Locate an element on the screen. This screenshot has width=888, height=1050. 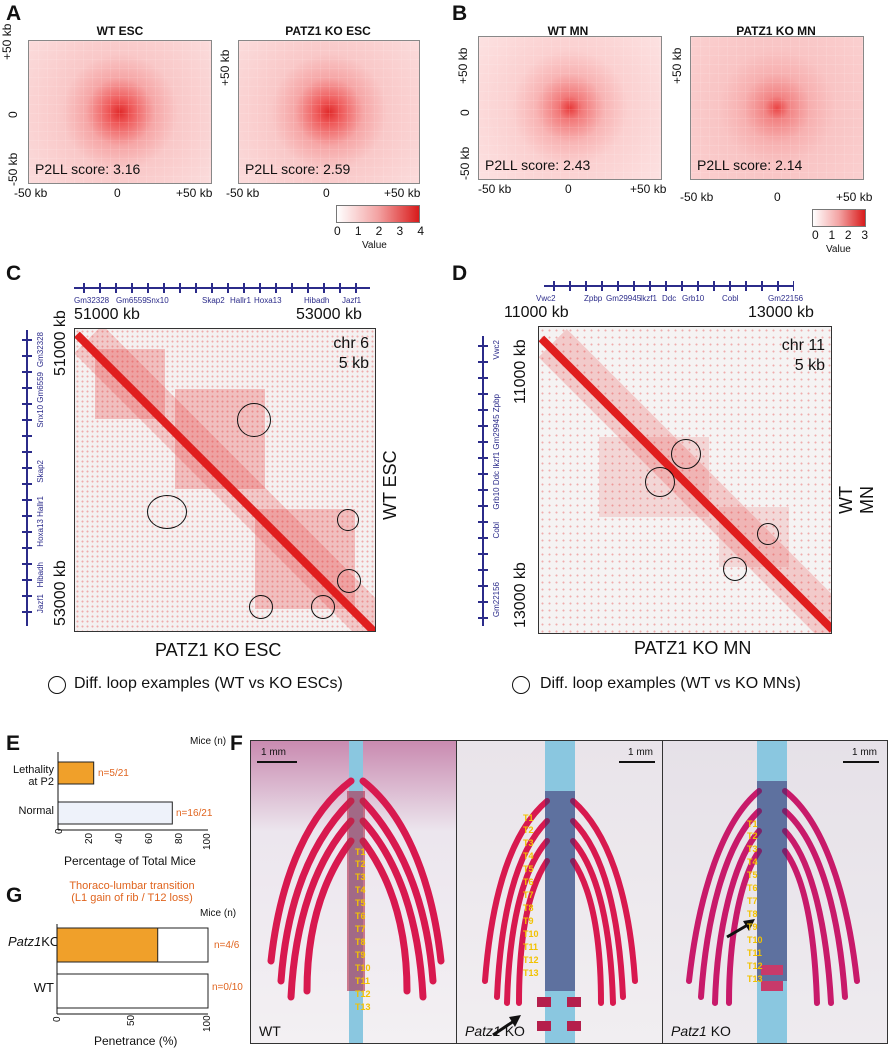
d-hic-map: chr 11 5 kb is located at coordinates (685, 480).